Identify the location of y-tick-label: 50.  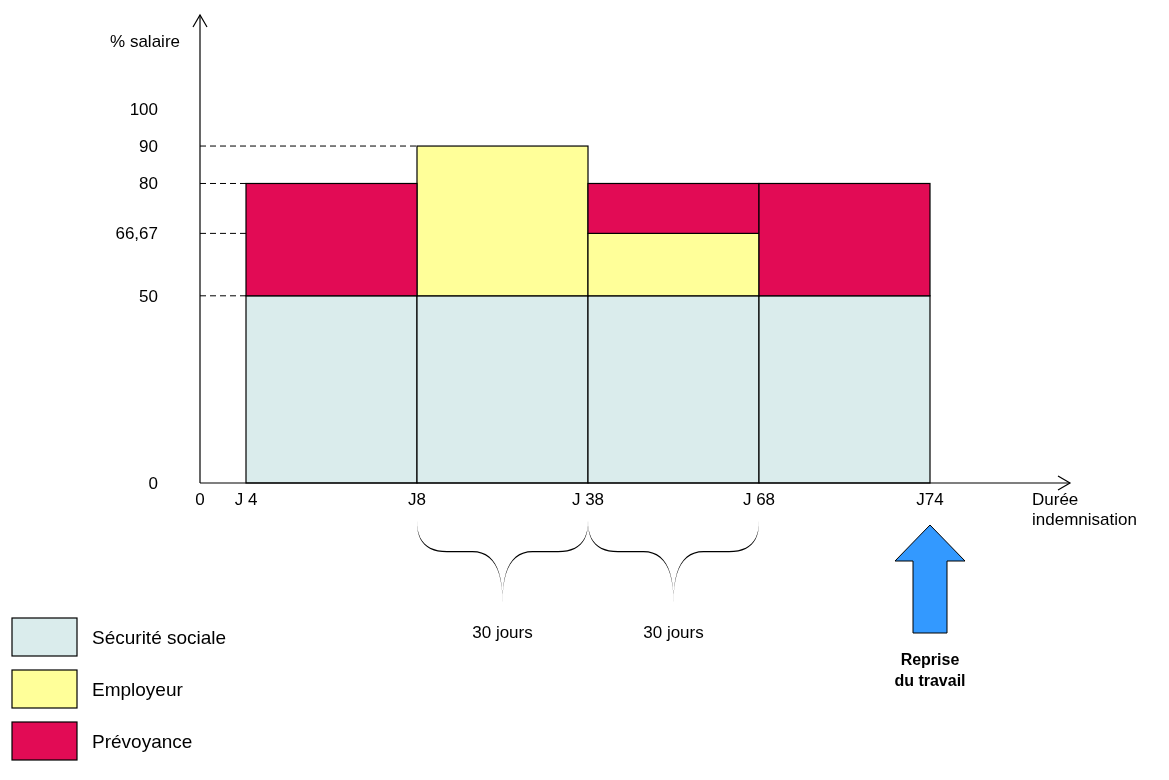
(148, 296).